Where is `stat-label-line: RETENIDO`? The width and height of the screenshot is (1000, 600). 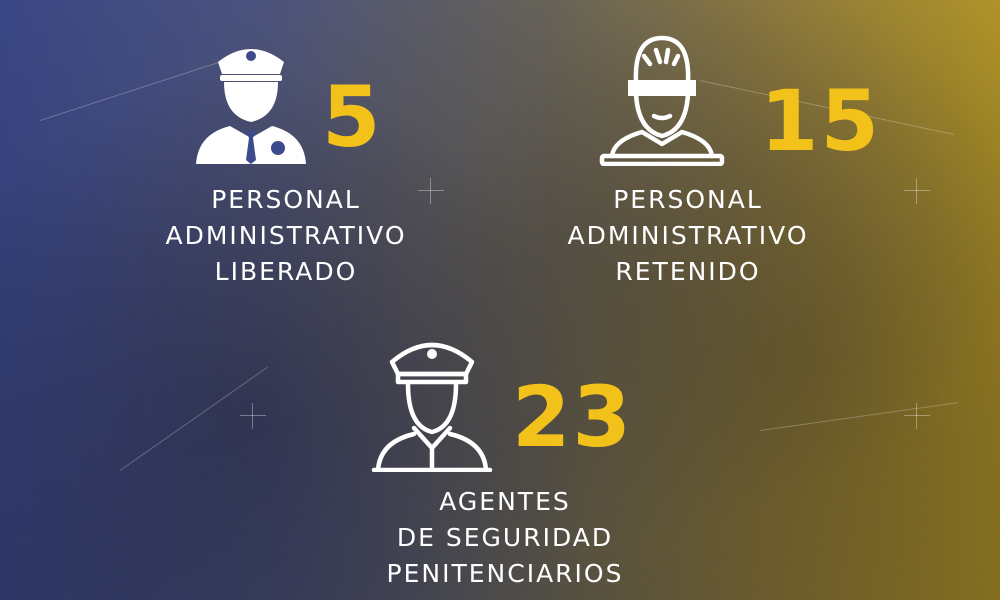 stat-label-line: RETENIDO is located at coordinates (688, 271).